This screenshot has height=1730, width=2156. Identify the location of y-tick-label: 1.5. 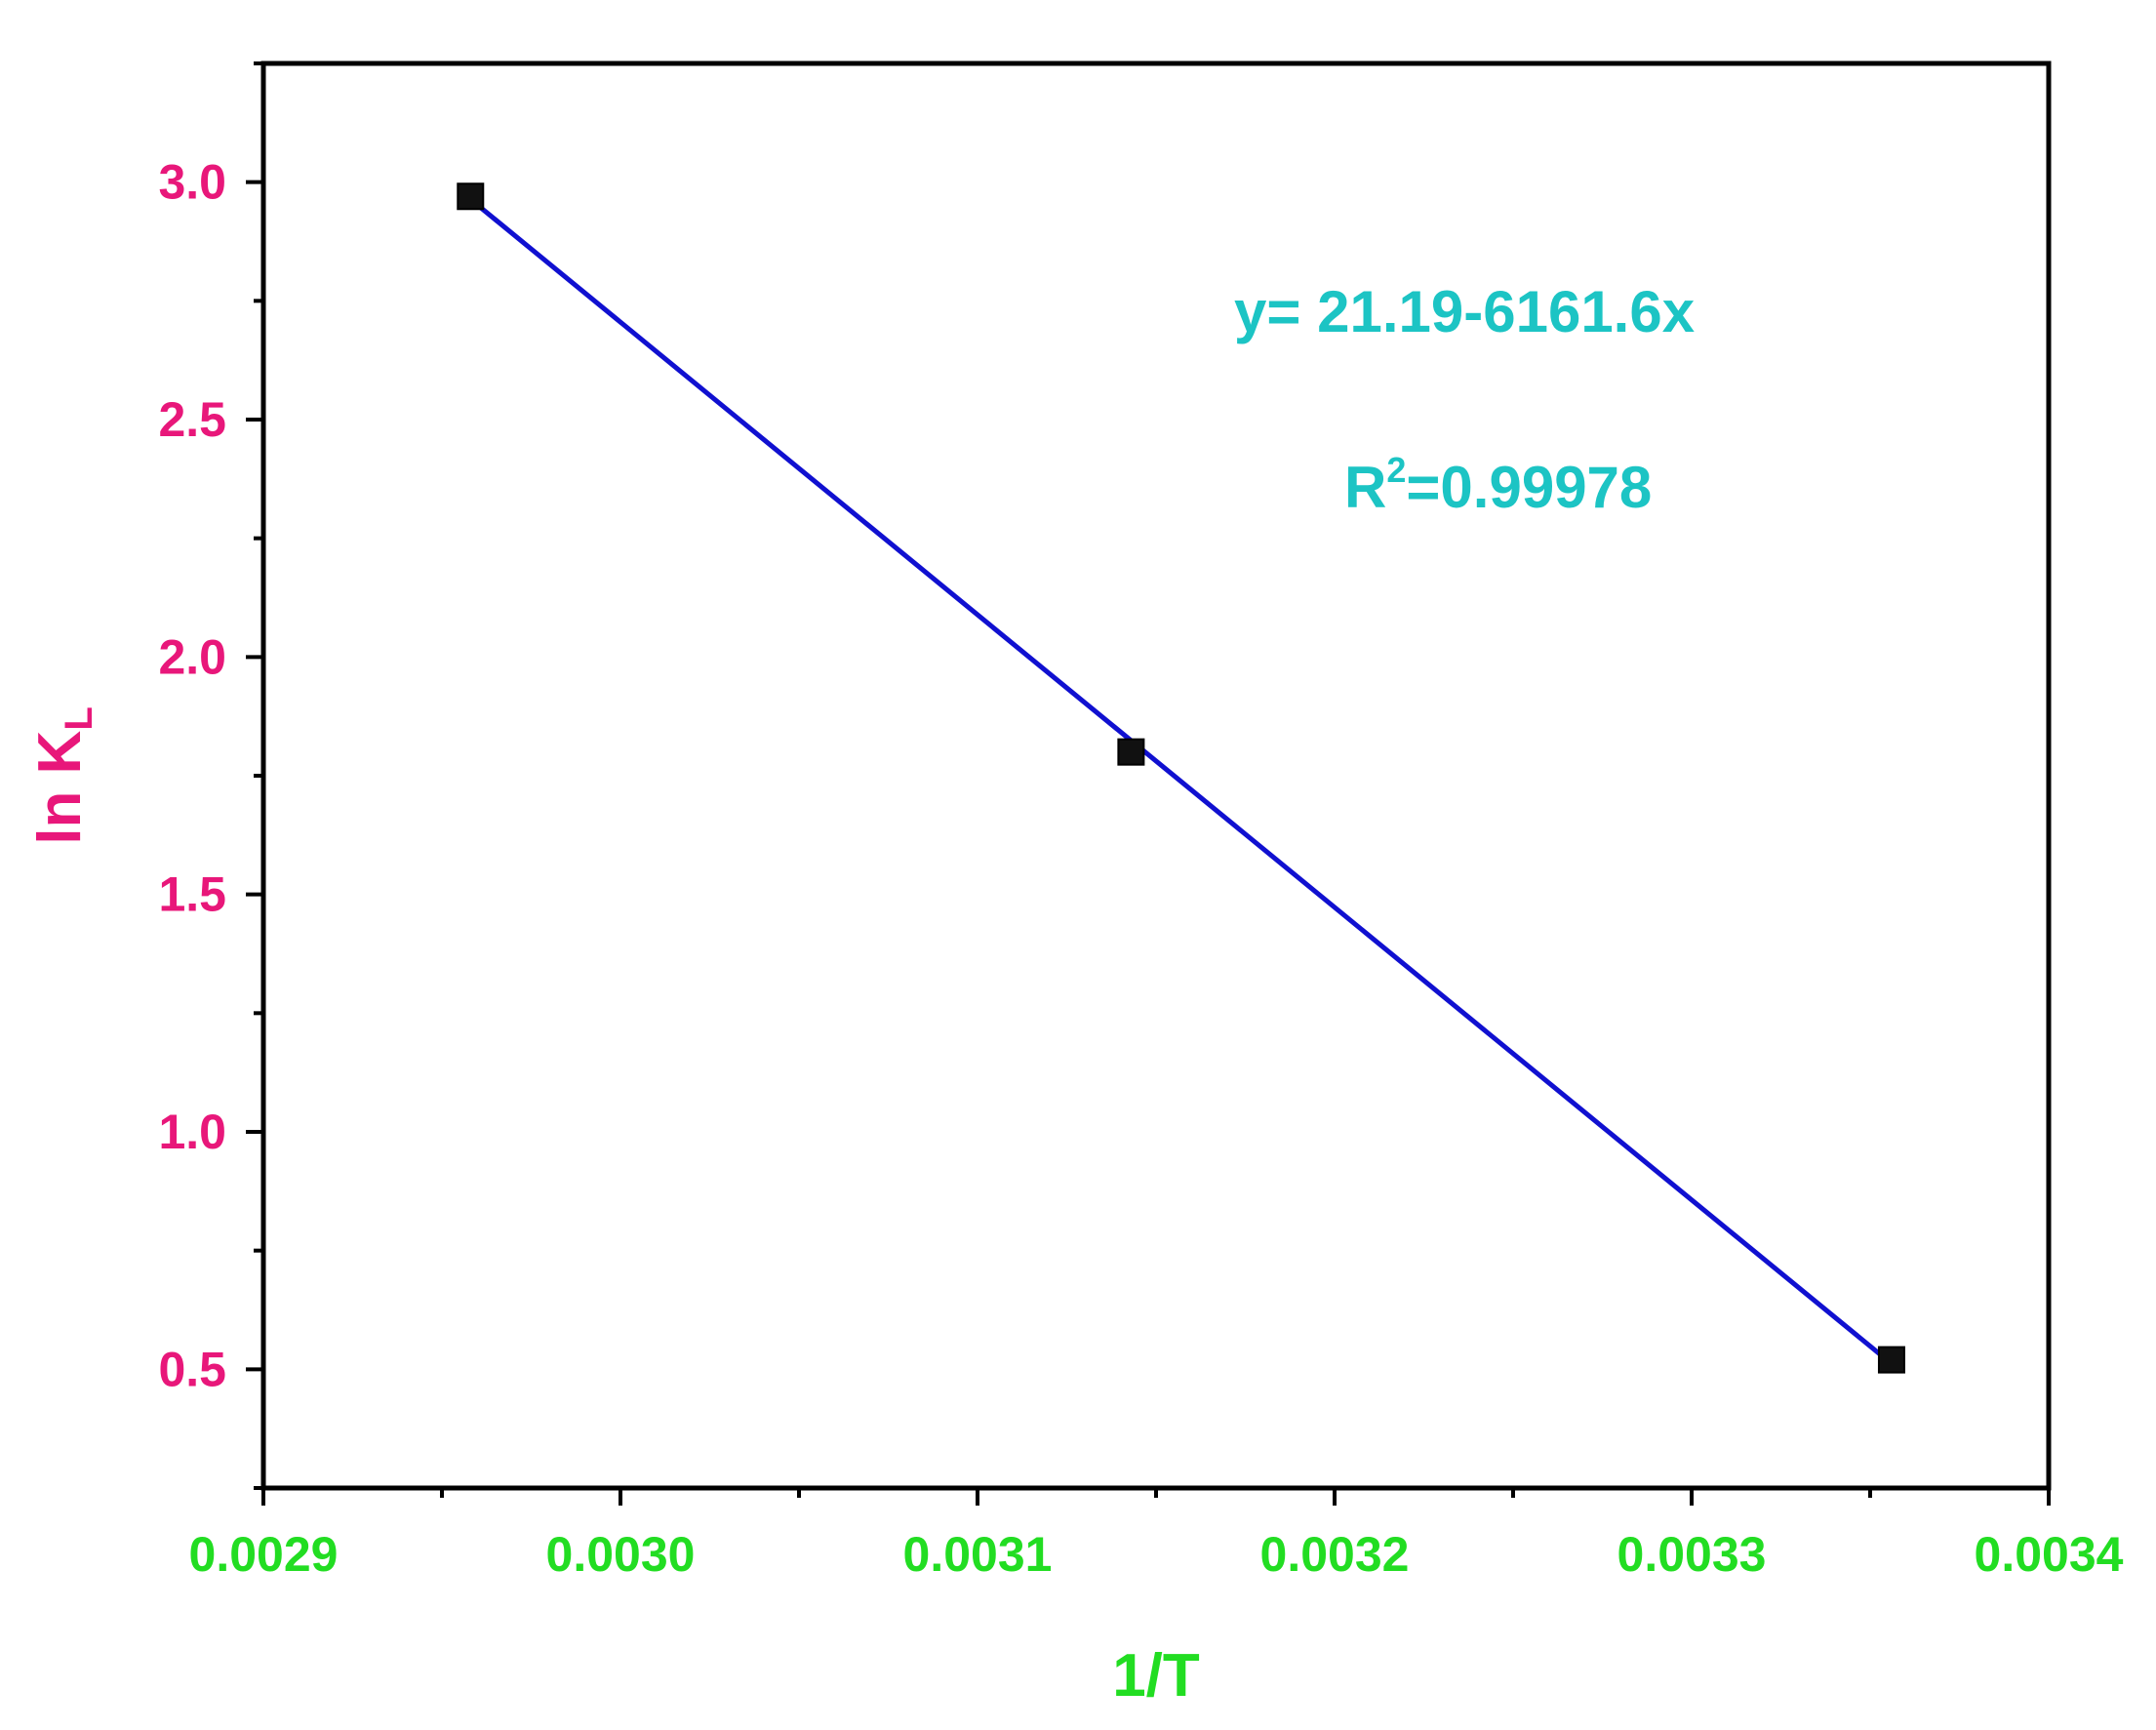
(192, 895).